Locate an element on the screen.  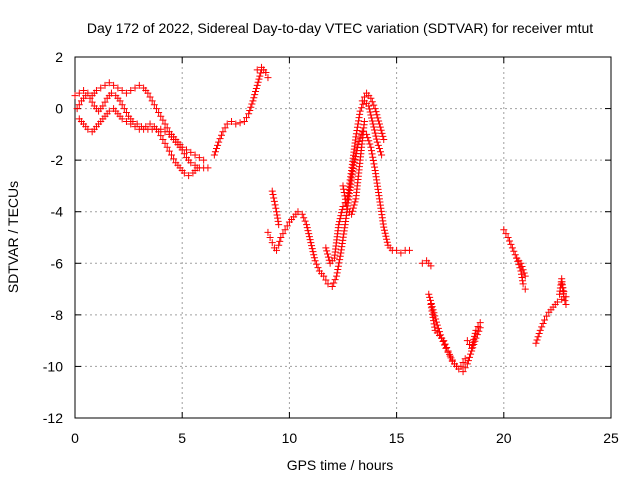
series-s7 is located at coordinates (275, 208).